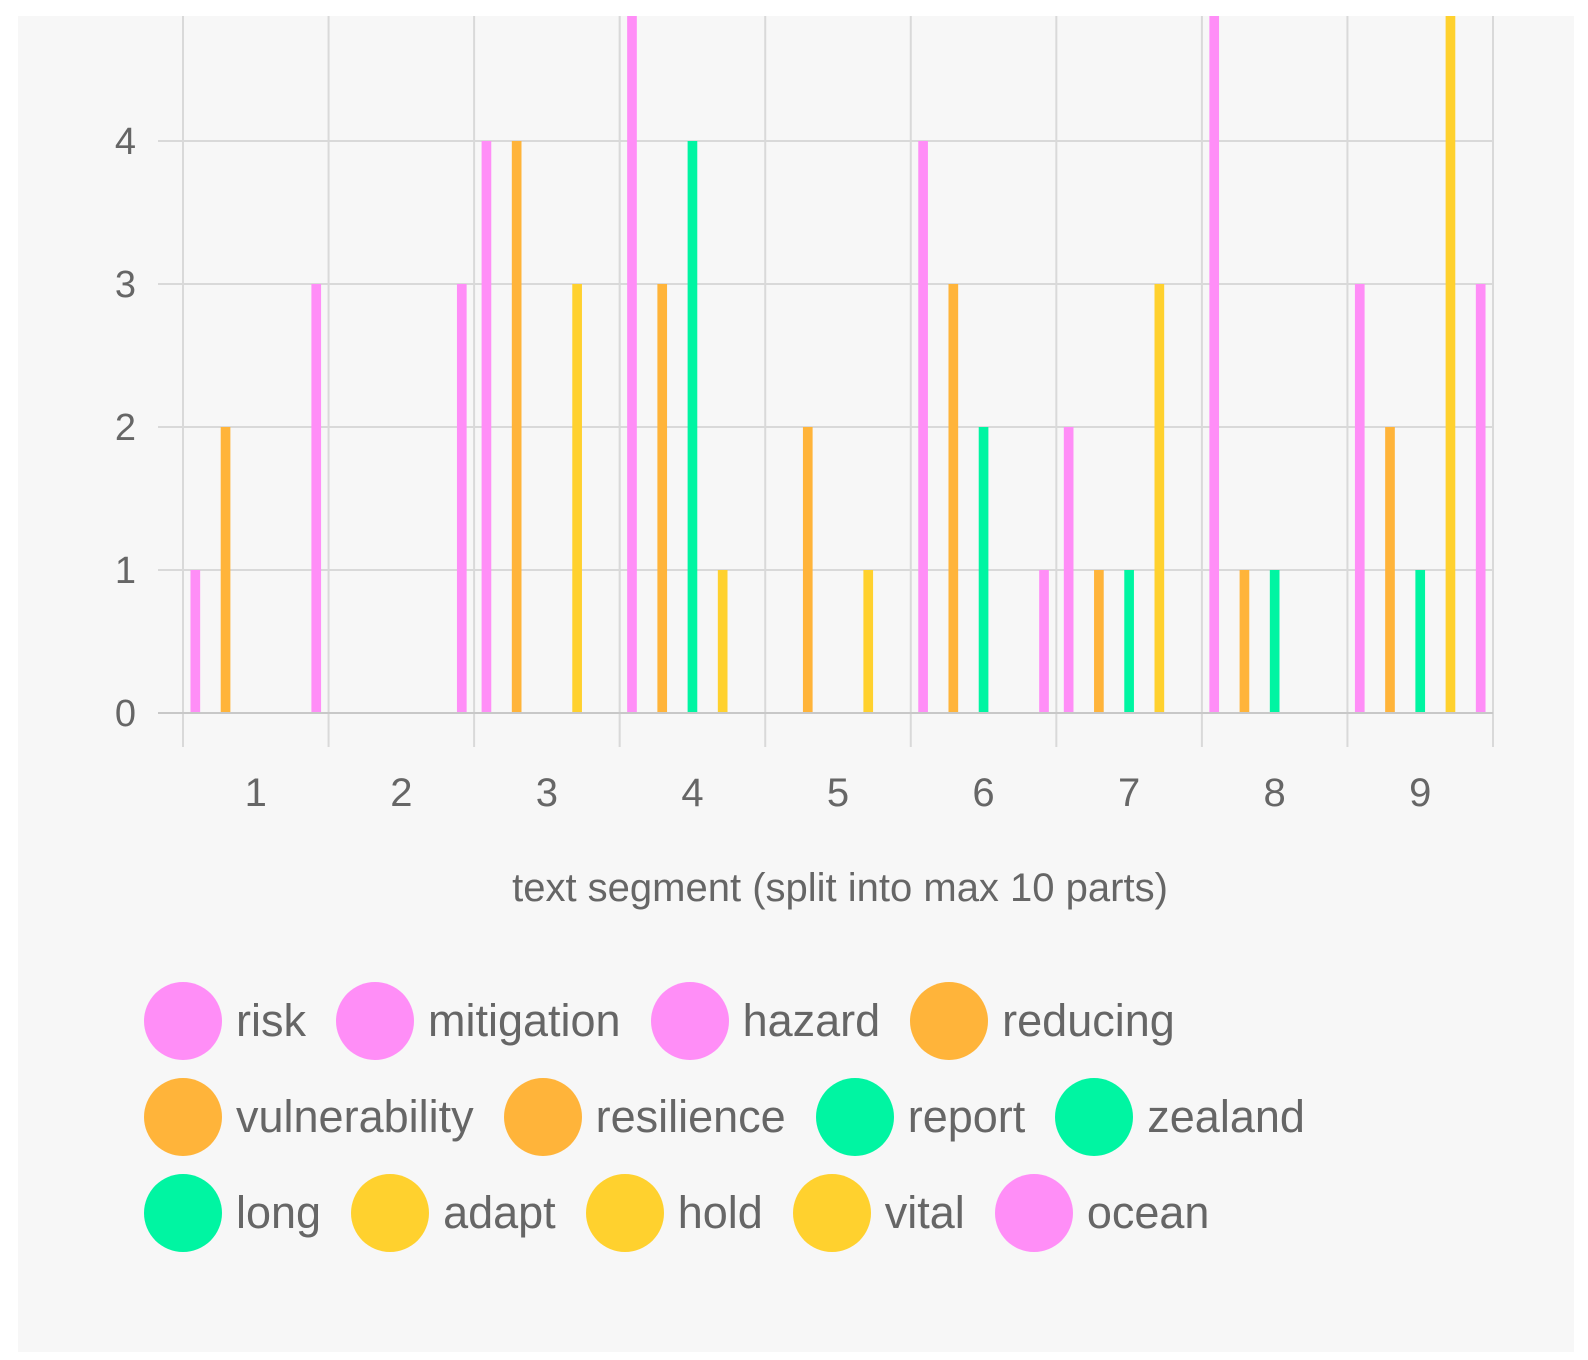 The width and height of the screenshot is (1588, 1360). I want to click on legend-item-adapt: adapt, so click(453, 1213).